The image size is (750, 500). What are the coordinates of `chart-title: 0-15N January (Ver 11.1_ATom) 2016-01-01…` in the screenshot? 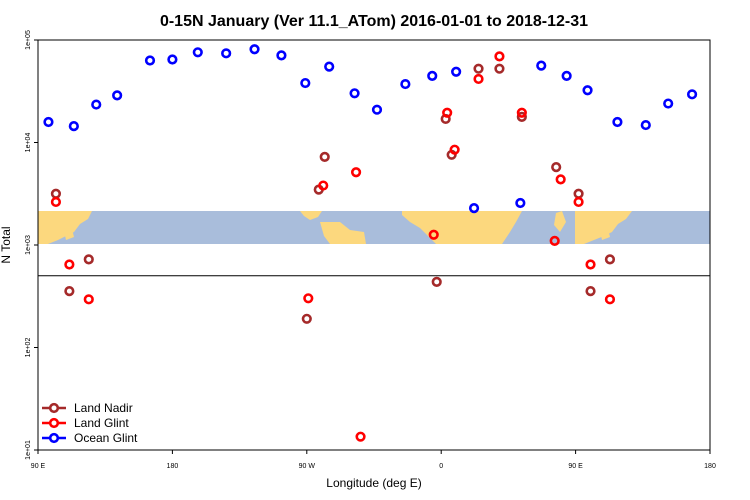 It's located at (374, 21).